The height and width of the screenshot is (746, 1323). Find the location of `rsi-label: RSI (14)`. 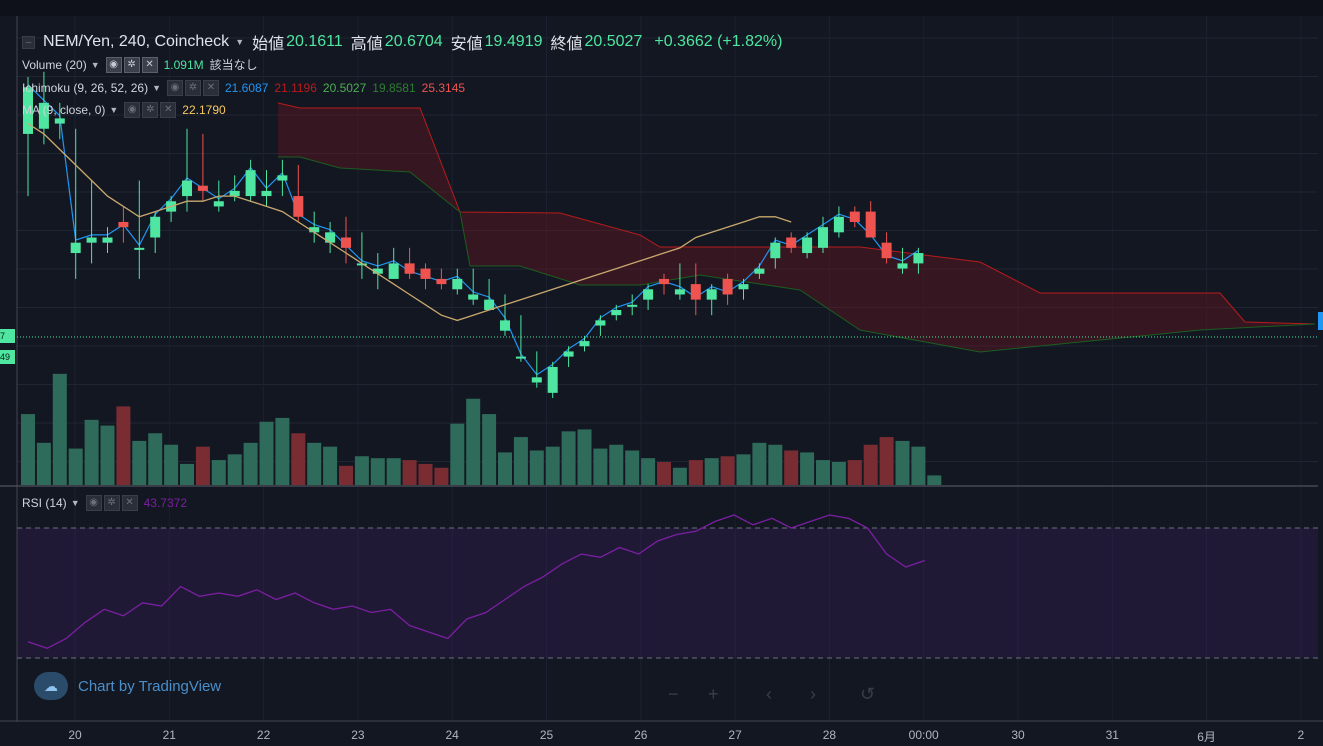

rsi-label: RSI (14) is located at coordinates (44, 503).